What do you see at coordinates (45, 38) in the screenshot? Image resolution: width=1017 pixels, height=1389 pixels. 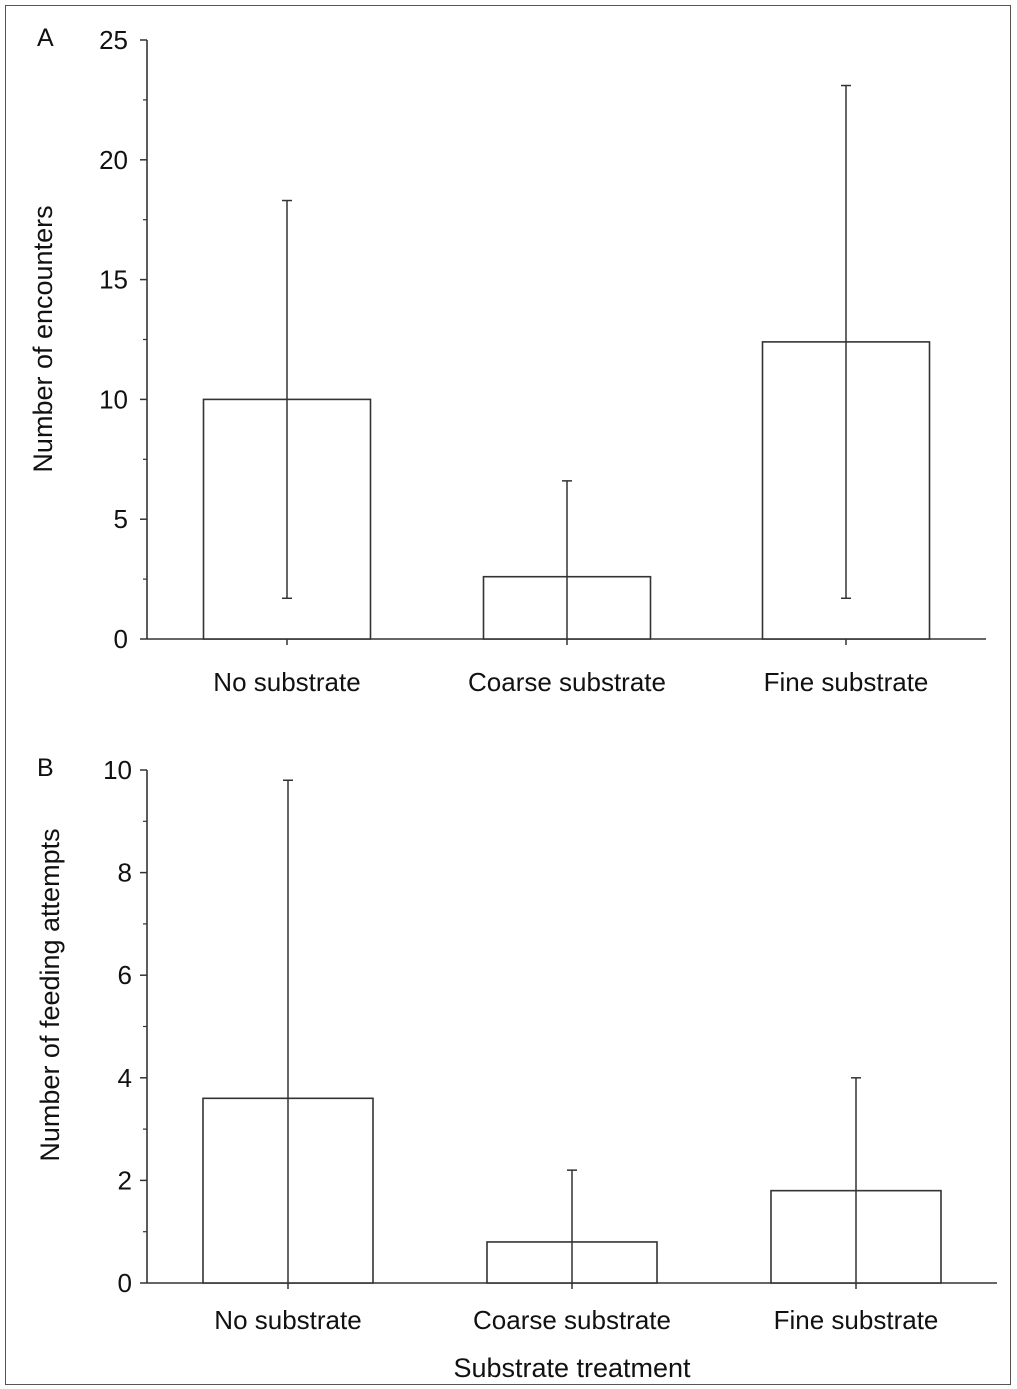 I see `panel-a-label: A` at bounding box center [45, 38].